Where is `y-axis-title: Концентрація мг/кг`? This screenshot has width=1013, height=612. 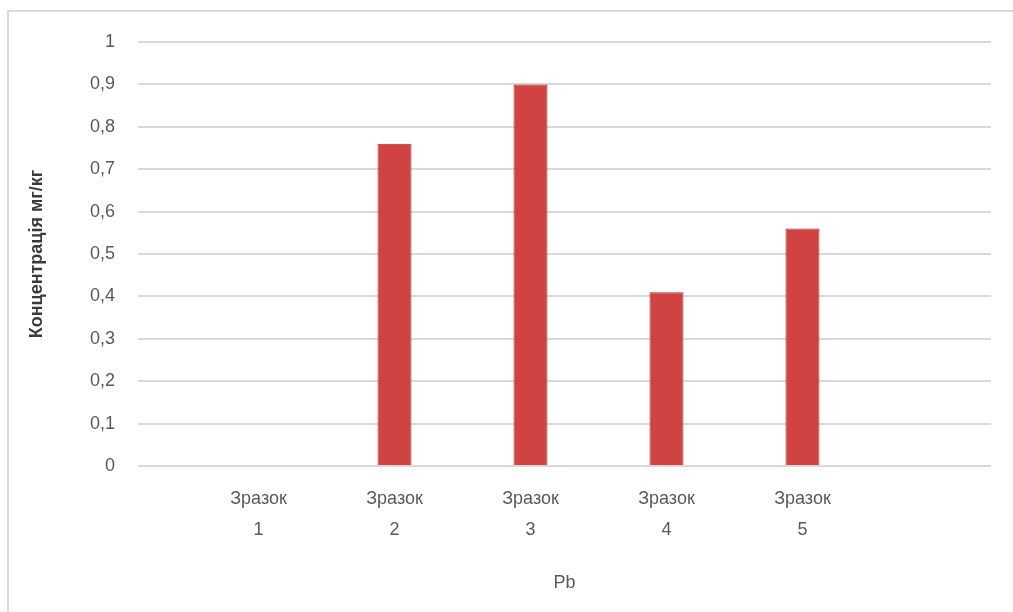
y-axis-title: Концентрація мг/кг is located at coordinates (35, 254).